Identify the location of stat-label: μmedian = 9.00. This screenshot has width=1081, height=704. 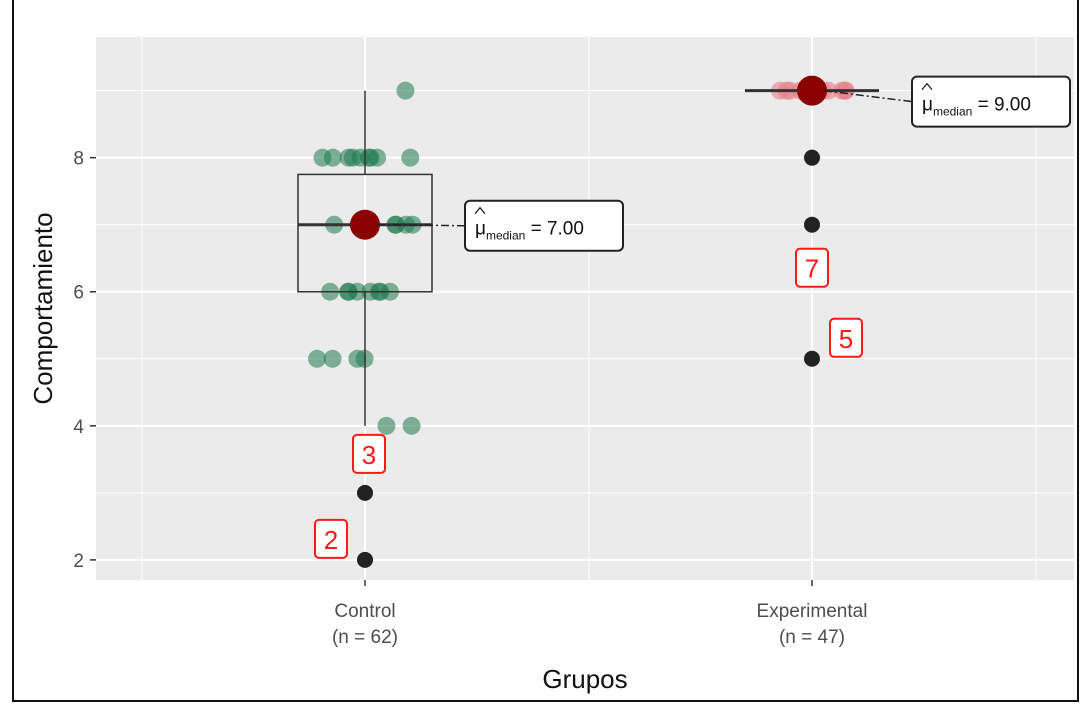
(976, 107).